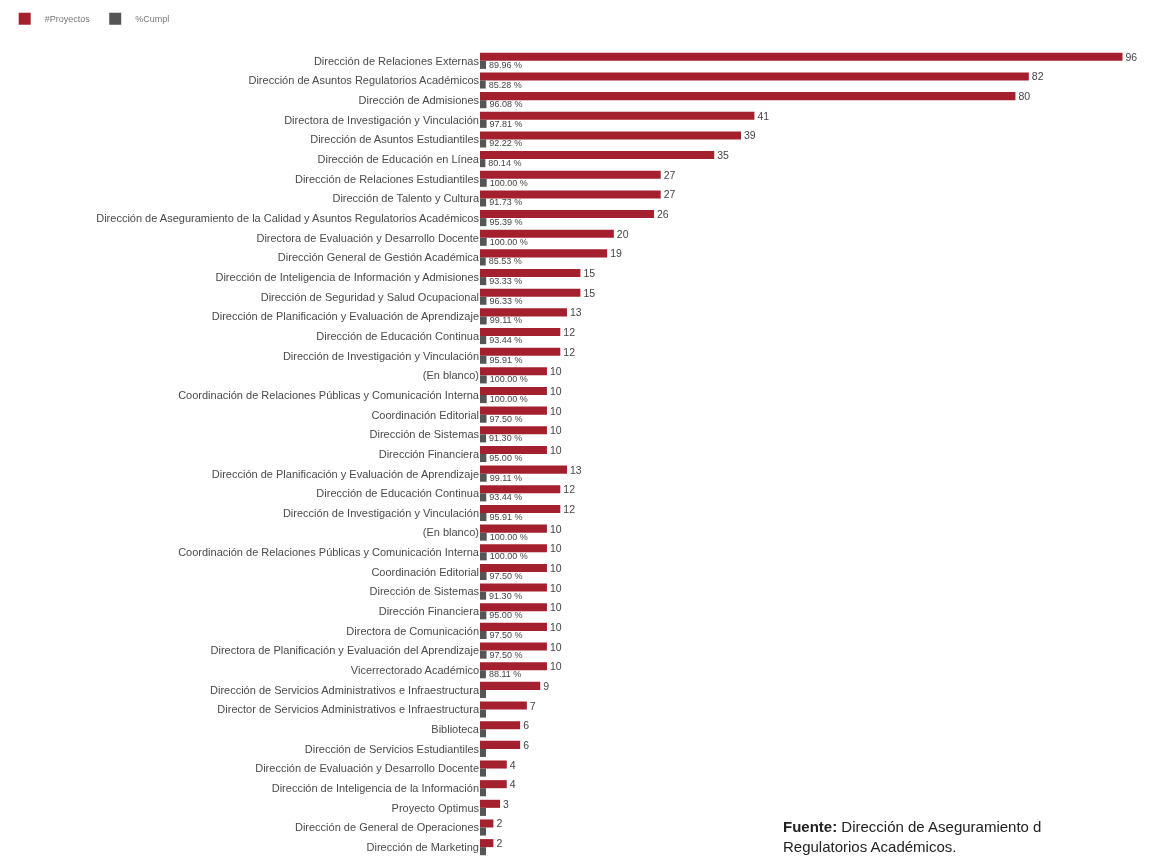 The image size is (1175, 858). Describe the element at coordinates (576, 469) in the screenshot. I see `data-label: 13` at that location.